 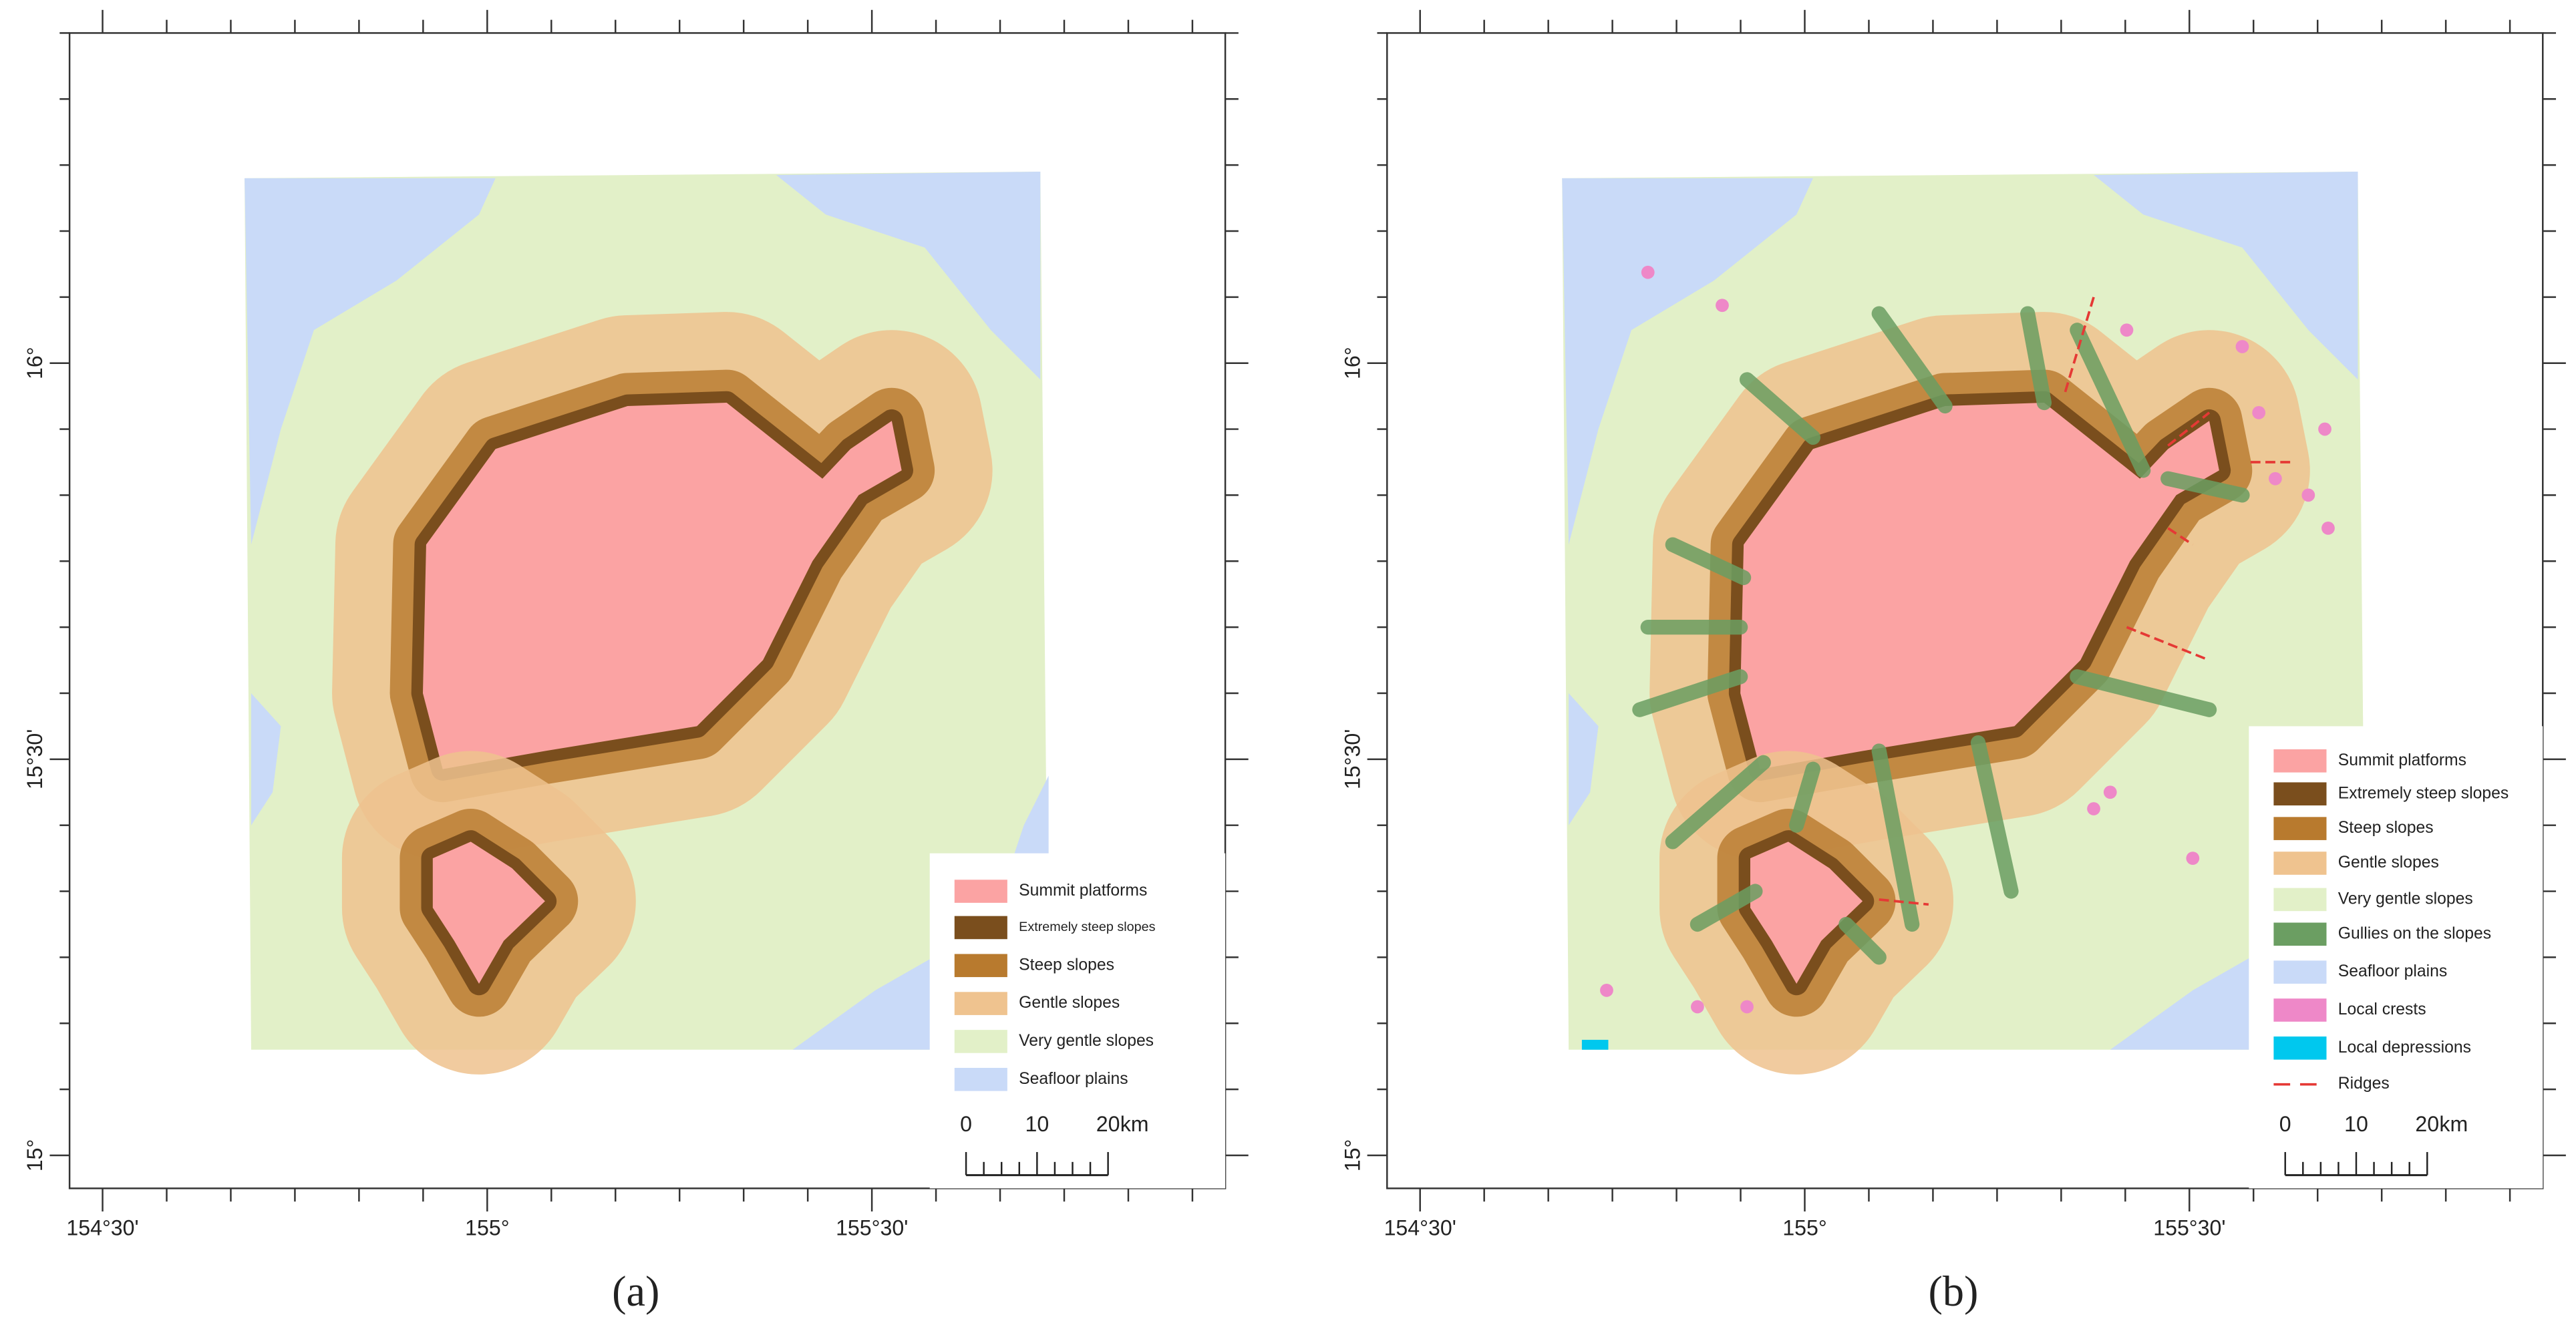 What do you see at coordinates (635, 1291) in the screenshot?
I see `panel-label: (a)` at bounding box center [635, 1291].